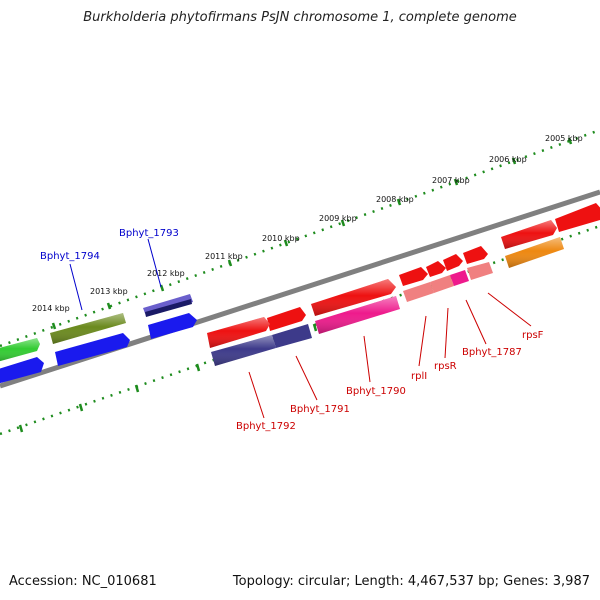 This screenshot has height=600, width=600. I want to click on minus-strand-features, so click(387, 301).